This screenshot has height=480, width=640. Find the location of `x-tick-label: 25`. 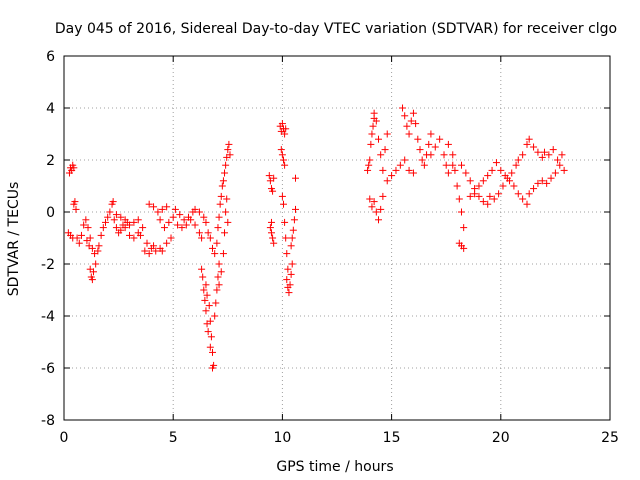

x-tick-label: 25 is located at coordinates (610, 438).